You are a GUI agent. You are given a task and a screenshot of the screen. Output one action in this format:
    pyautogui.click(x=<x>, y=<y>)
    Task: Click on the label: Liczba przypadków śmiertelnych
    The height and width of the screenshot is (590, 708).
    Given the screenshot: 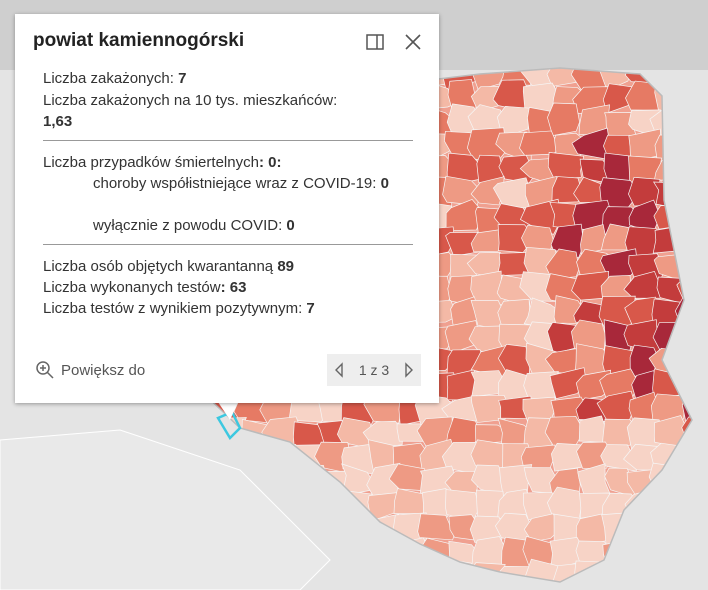 What is the action you would take?
    pyautogui.click(x=151, y=162)
    